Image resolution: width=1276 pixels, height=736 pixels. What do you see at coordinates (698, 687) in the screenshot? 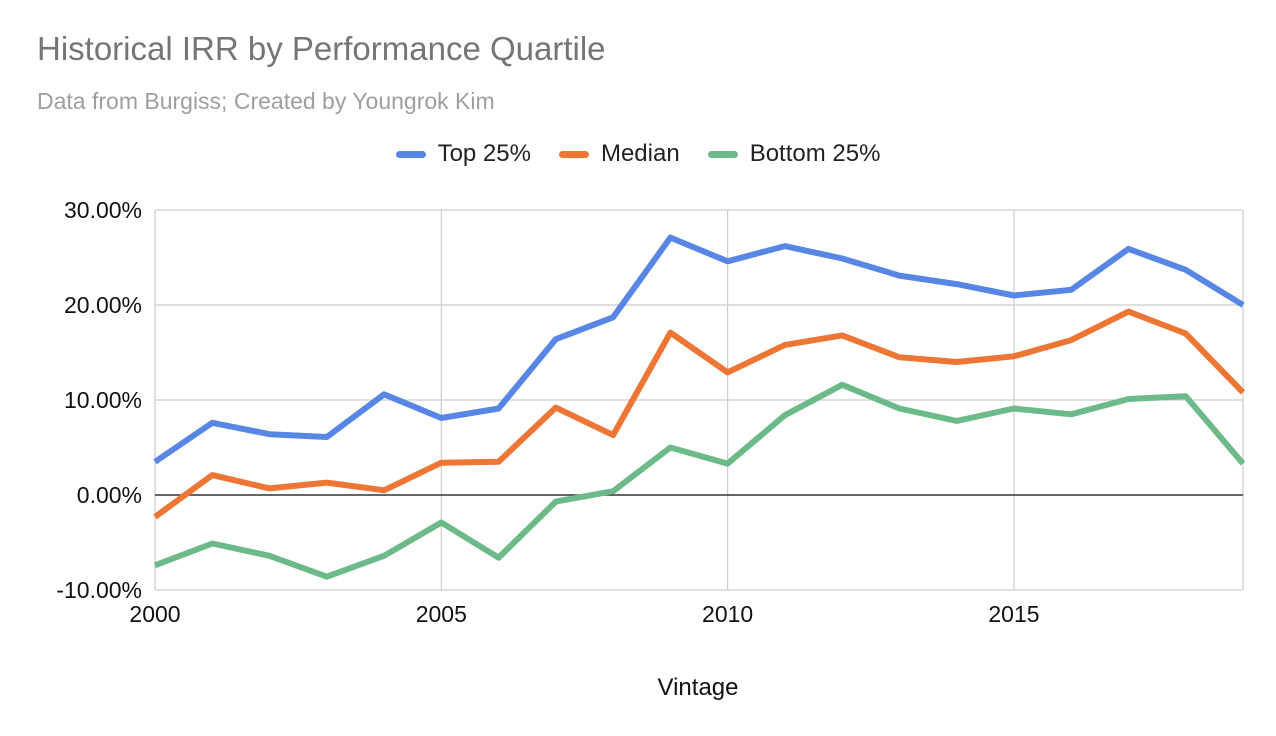
I see `x-axis-title: Vintage` at bounding box center [698, 687].